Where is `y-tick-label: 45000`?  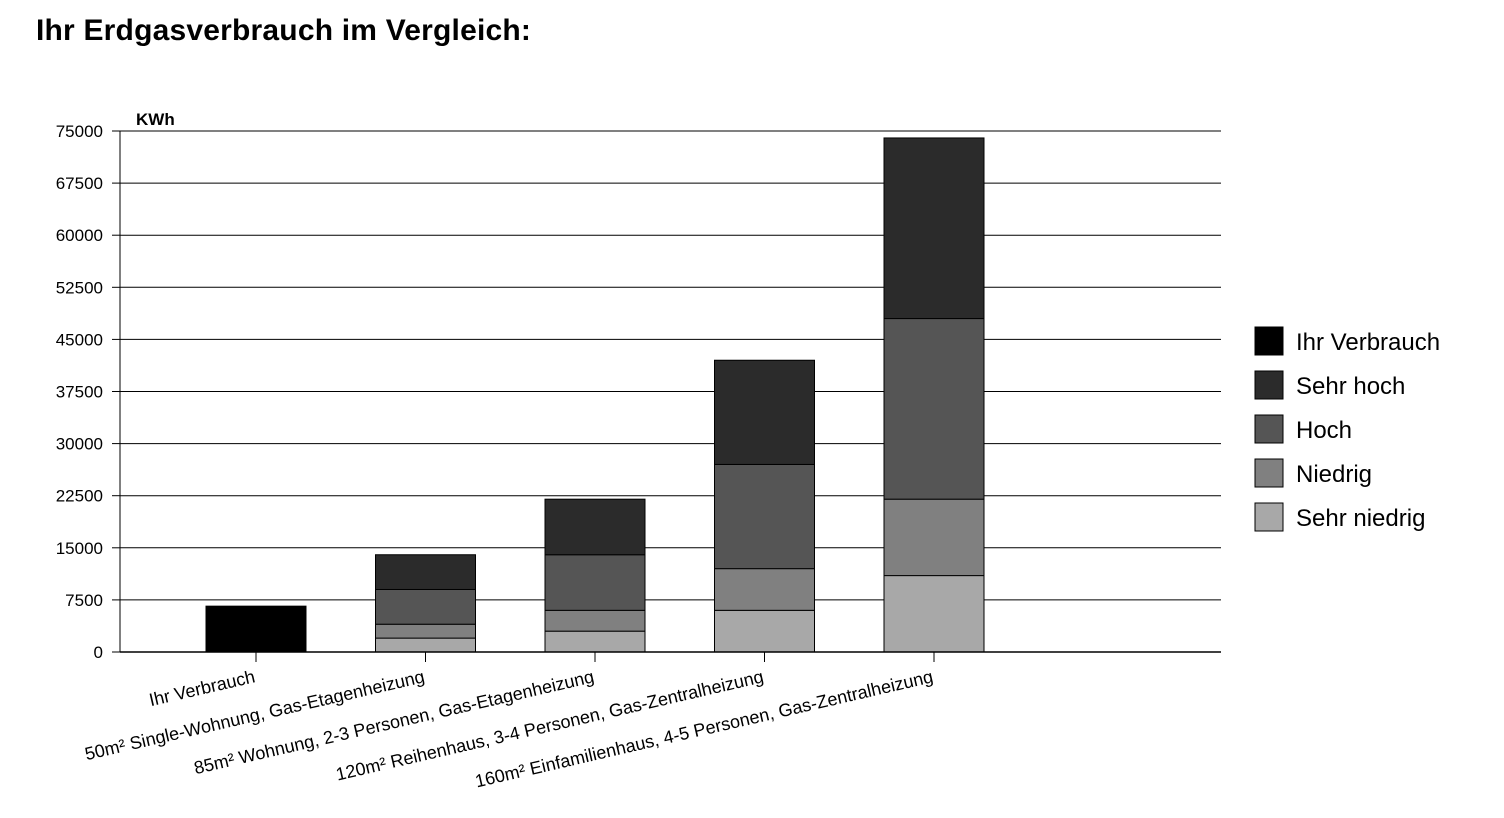 y-tick-label: 45000 is located at coordinates (79, 339).